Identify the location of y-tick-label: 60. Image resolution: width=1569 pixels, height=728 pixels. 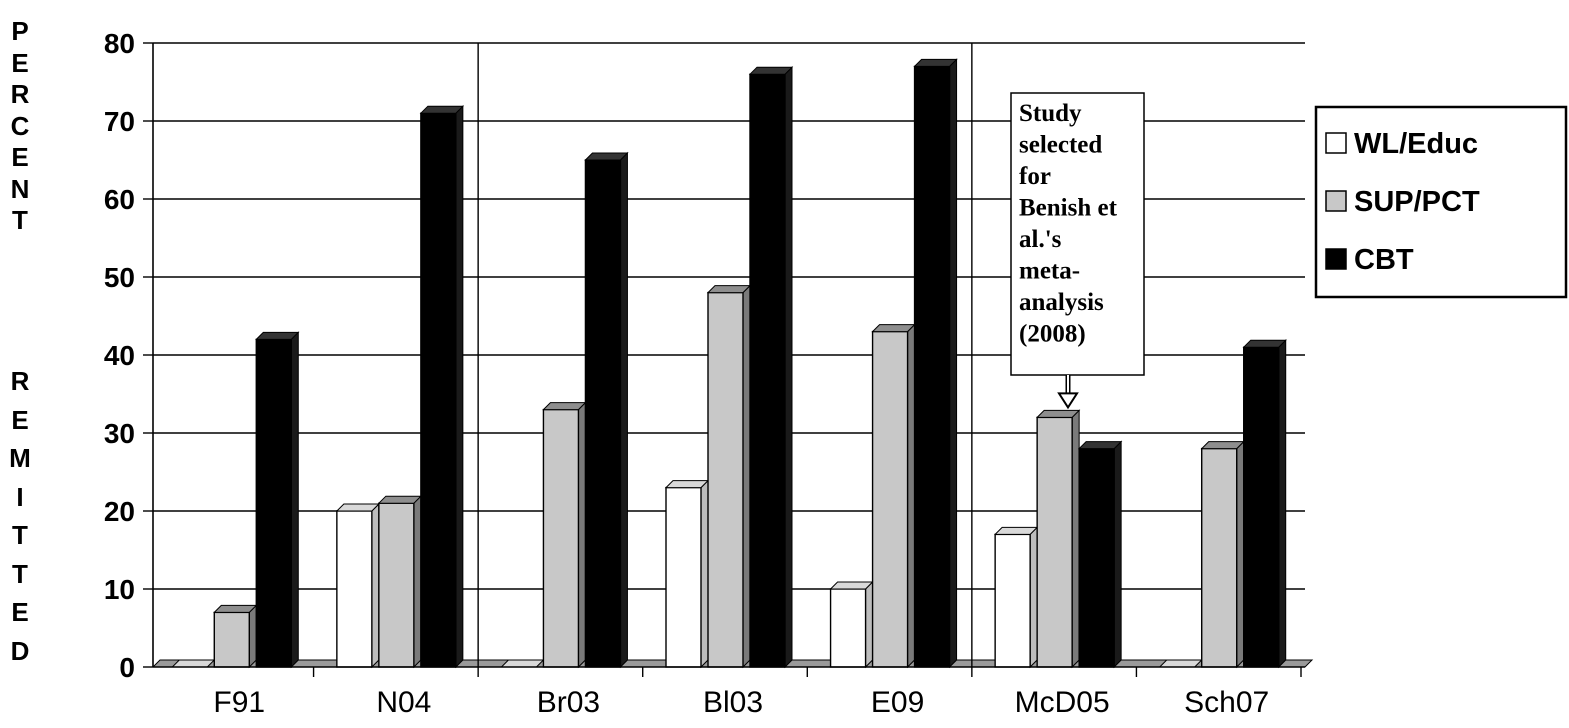
(119, 199).